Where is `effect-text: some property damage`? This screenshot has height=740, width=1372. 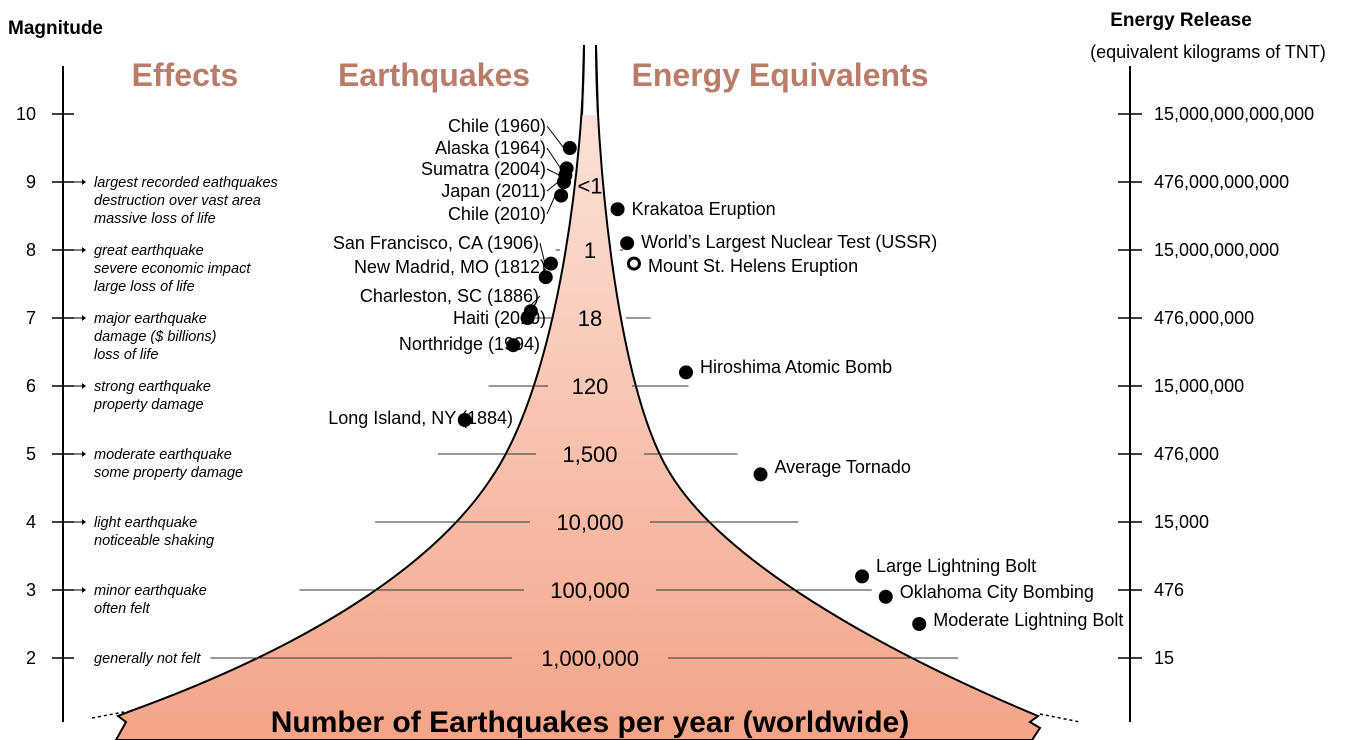 effect-text: some property damage is located at coordinates (168, 473).